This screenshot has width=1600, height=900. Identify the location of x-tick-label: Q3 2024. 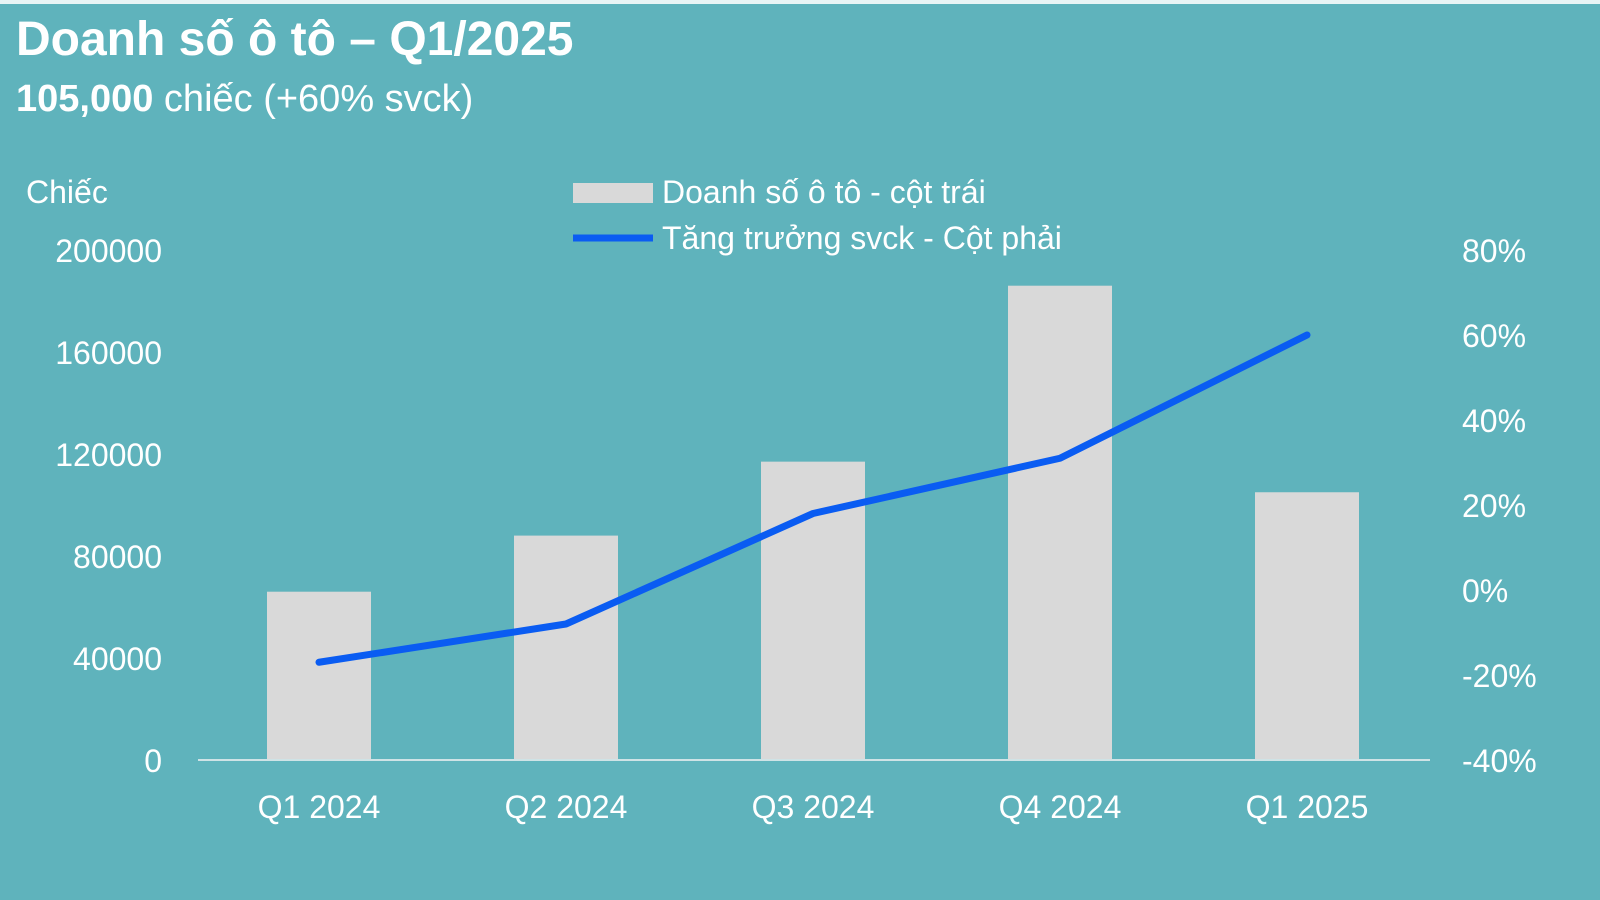
(813, 807).